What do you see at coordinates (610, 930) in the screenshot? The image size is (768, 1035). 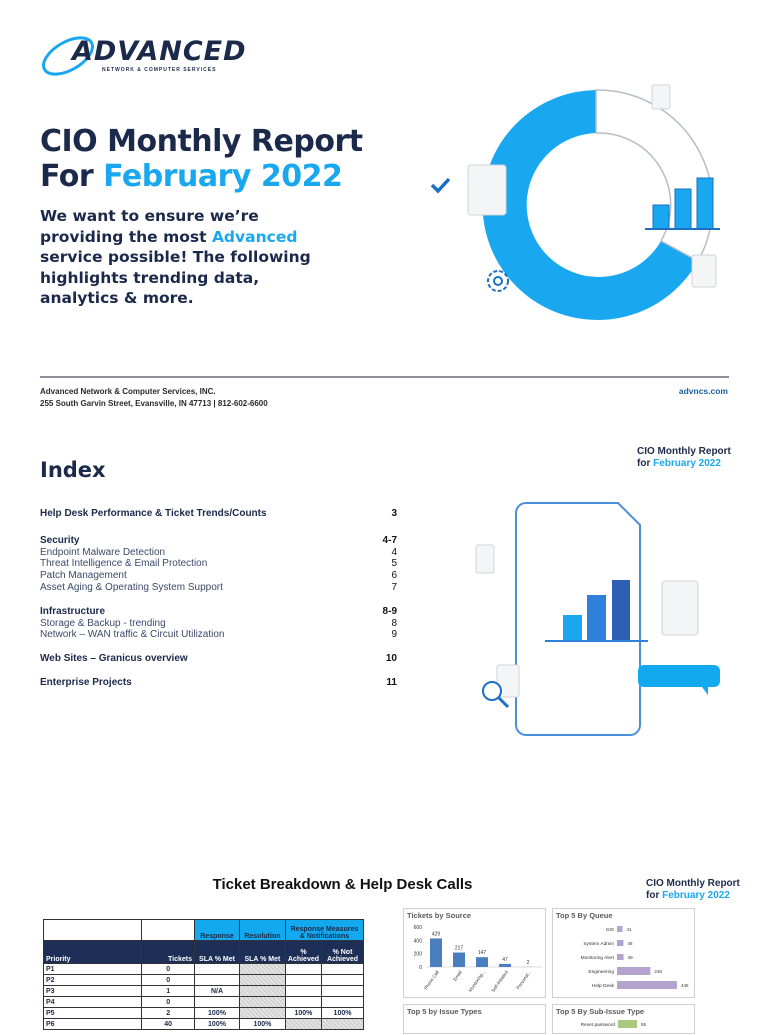 I see `category-label: GIS` at bounding box center [610, 930].